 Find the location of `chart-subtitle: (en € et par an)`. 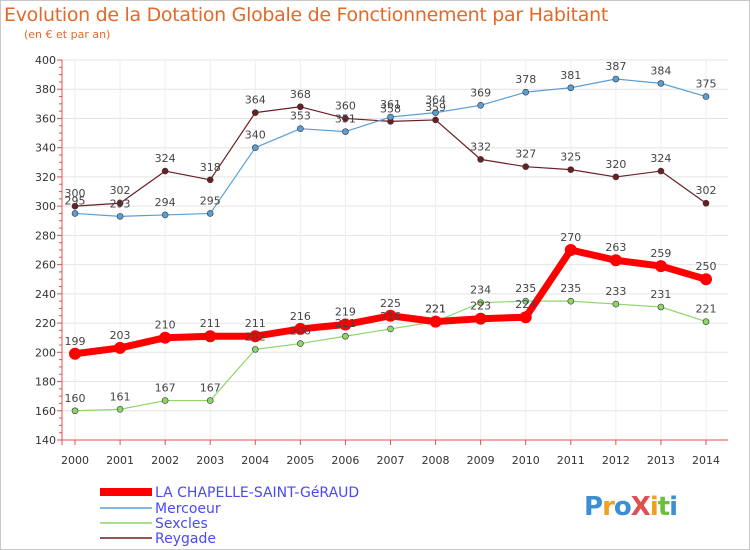

chart-subtitle: (en € et par an) is located at coordinates (67, 34).